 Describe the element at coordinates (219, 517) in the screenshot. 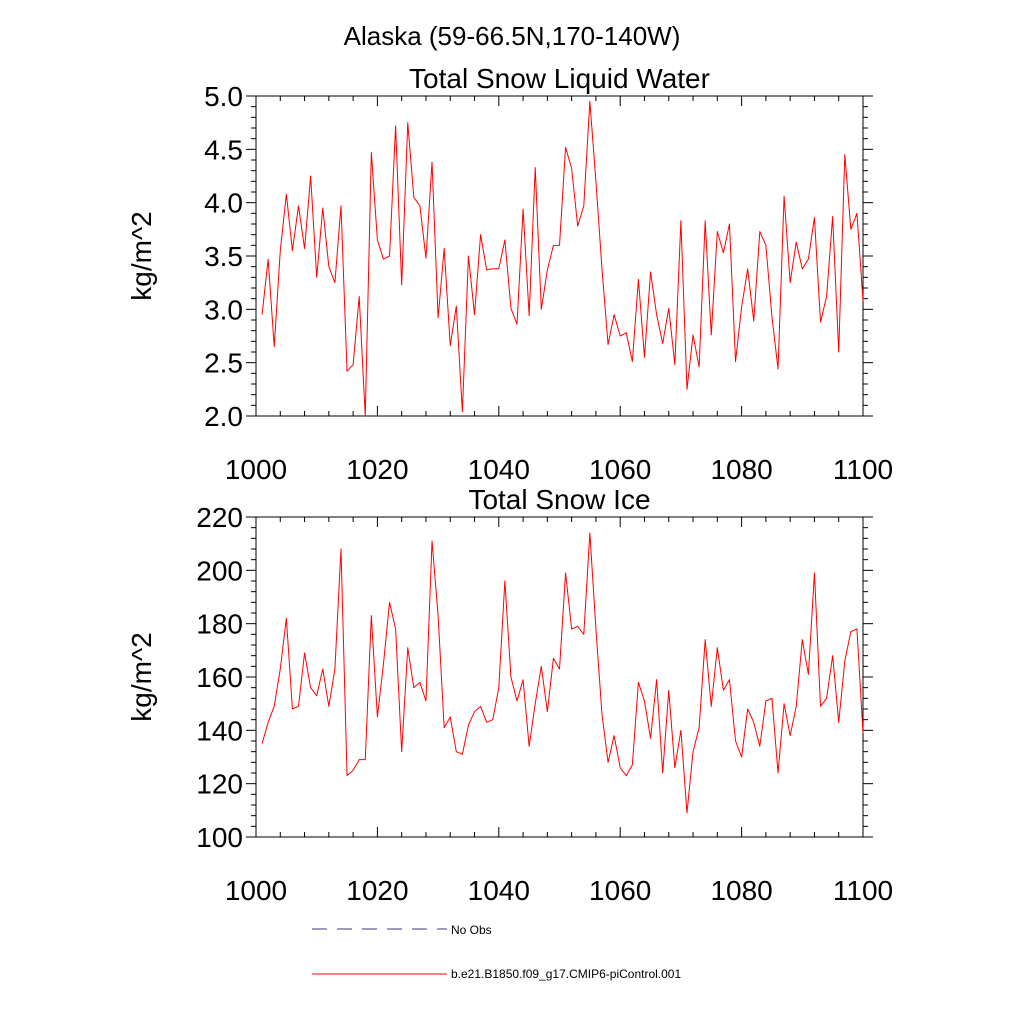

I see `y-tick-label: 220` at that location.